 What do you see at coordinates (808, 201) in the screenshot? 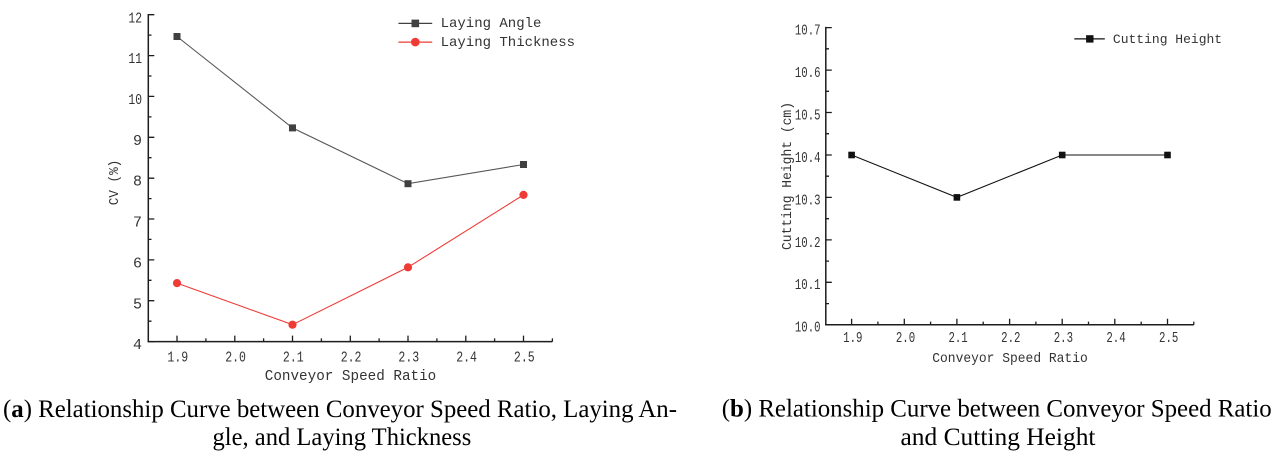
I see `svg-text: 10.3` at bounding box center [808, 201].